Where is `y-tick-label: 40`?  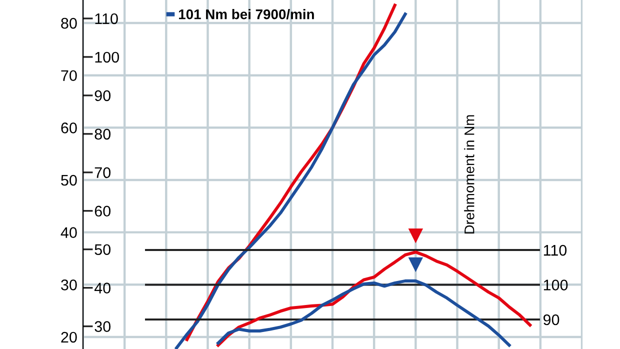 y-tick-label: 40 is located at coordinates (68, 232).